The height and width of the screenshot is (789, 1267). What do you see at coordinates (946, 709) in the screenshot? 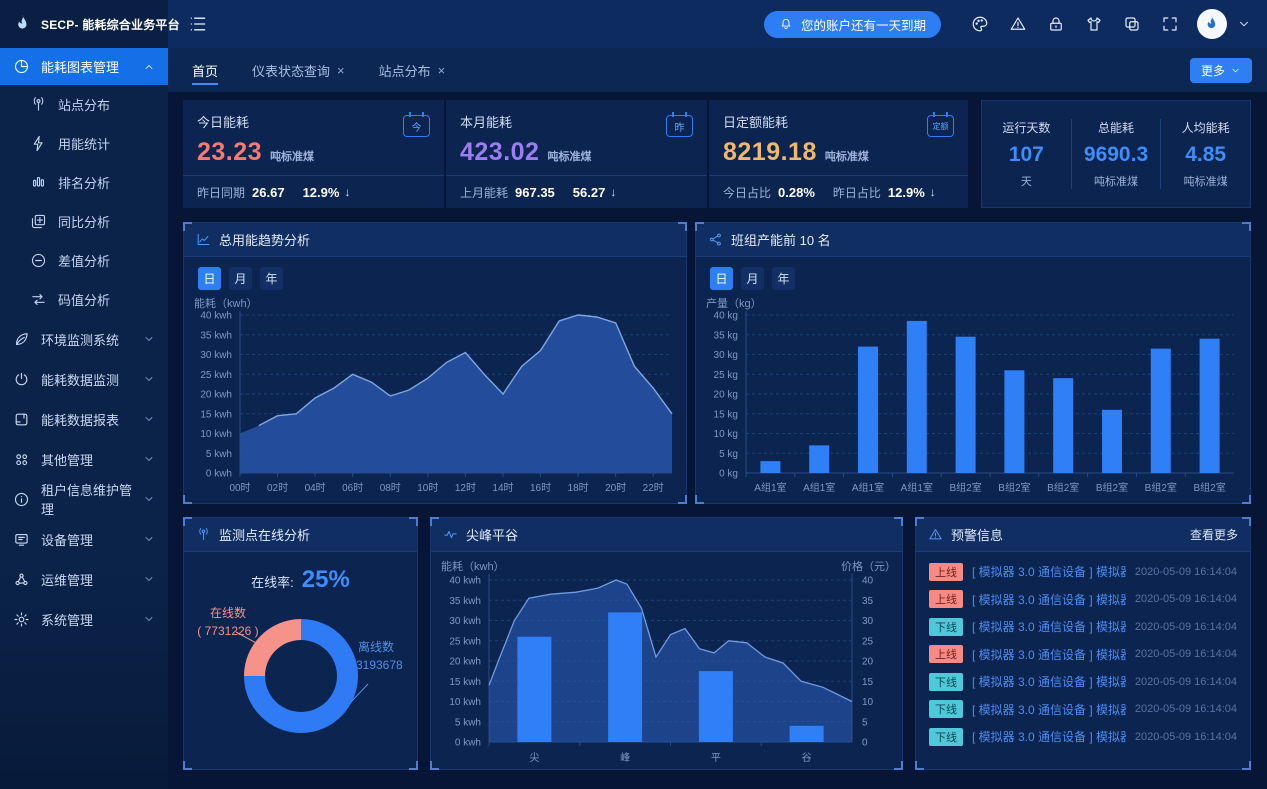
I see `status-badge: 下线` at bounding box center [946, 709].